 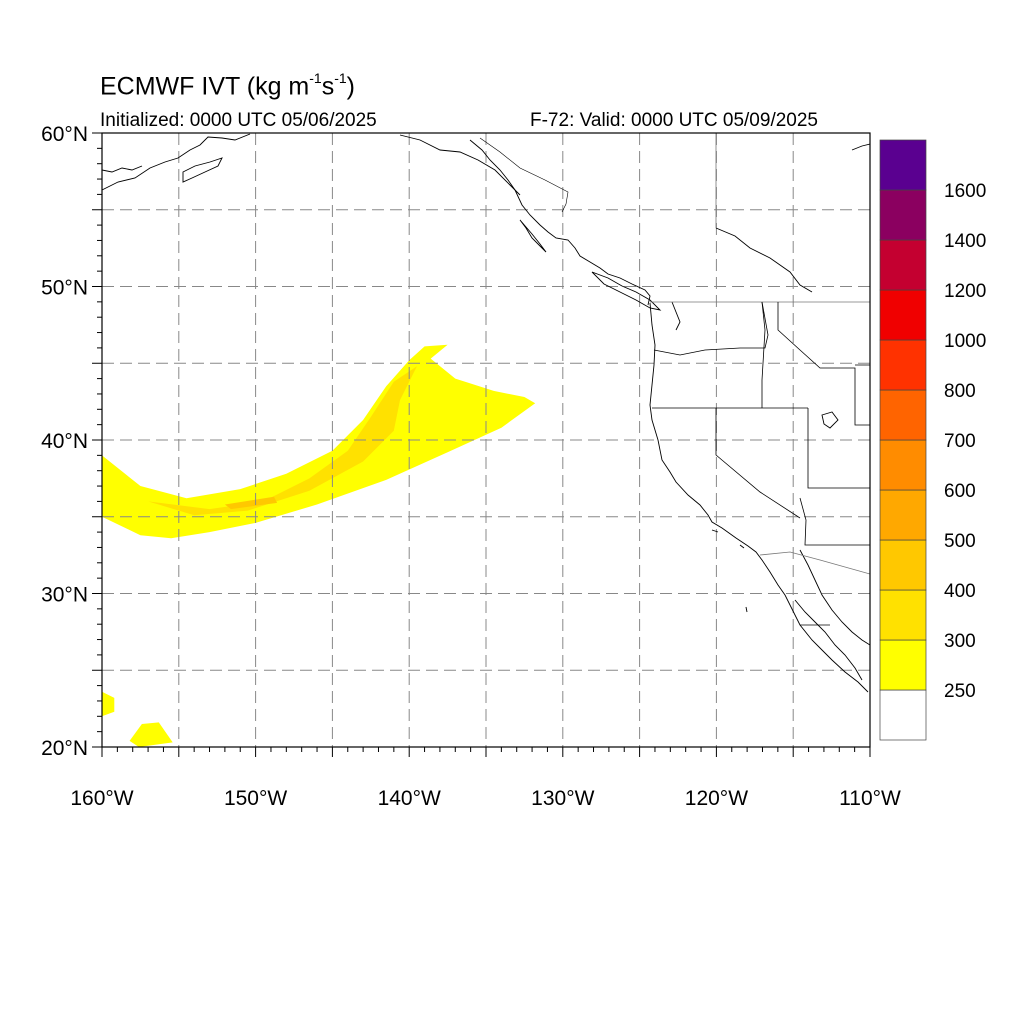 I want to click on canada-northern-coast, so click(x=764, y=260).